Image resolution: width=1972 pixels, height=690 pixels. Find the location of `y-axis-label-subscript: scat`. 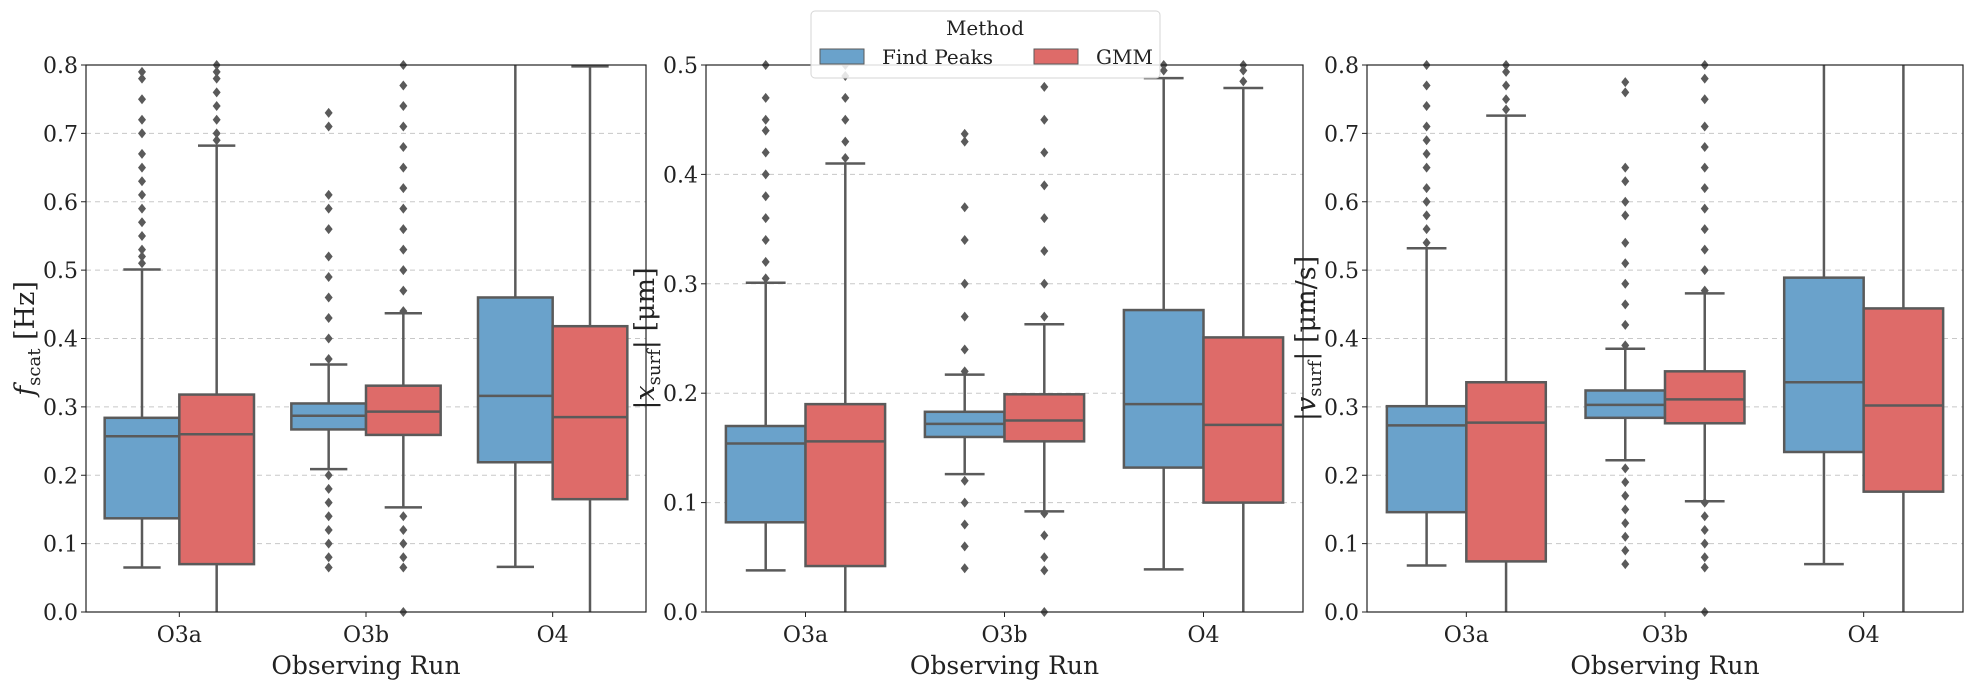

y-axis-label-subscript: scat is located at coordinates (34, 367).